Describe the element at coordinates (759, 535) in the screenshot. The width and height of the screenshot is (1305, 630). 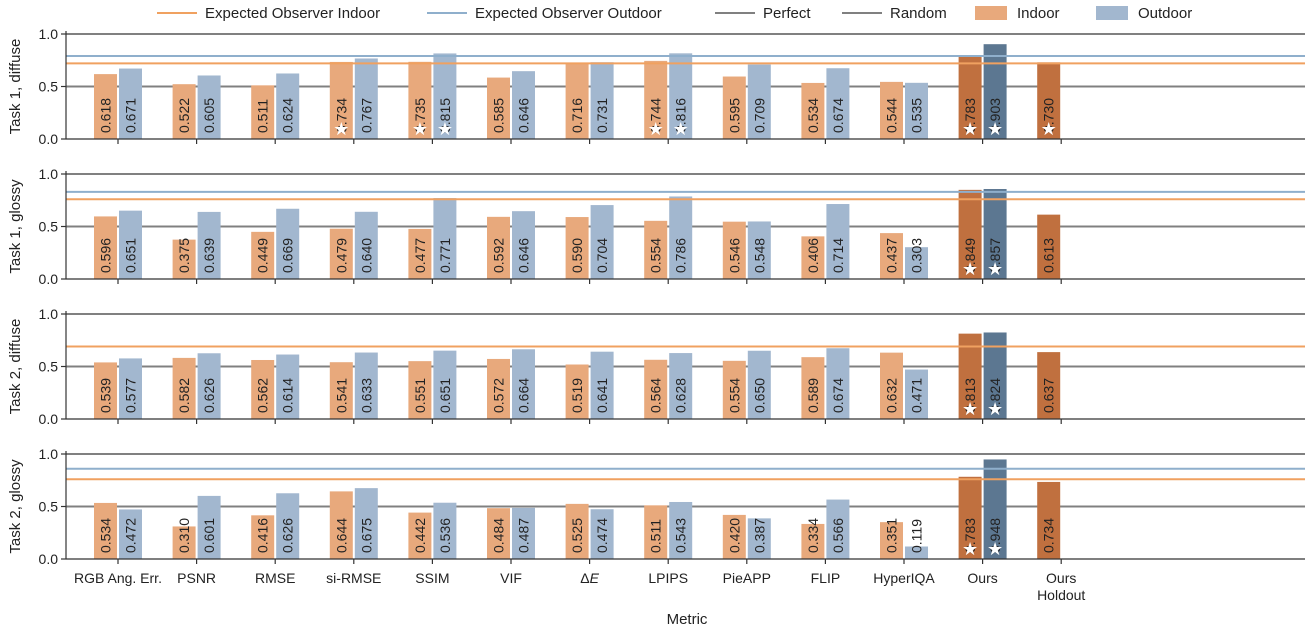
I see `bar-label-3-1-8: 0.387` at that location.